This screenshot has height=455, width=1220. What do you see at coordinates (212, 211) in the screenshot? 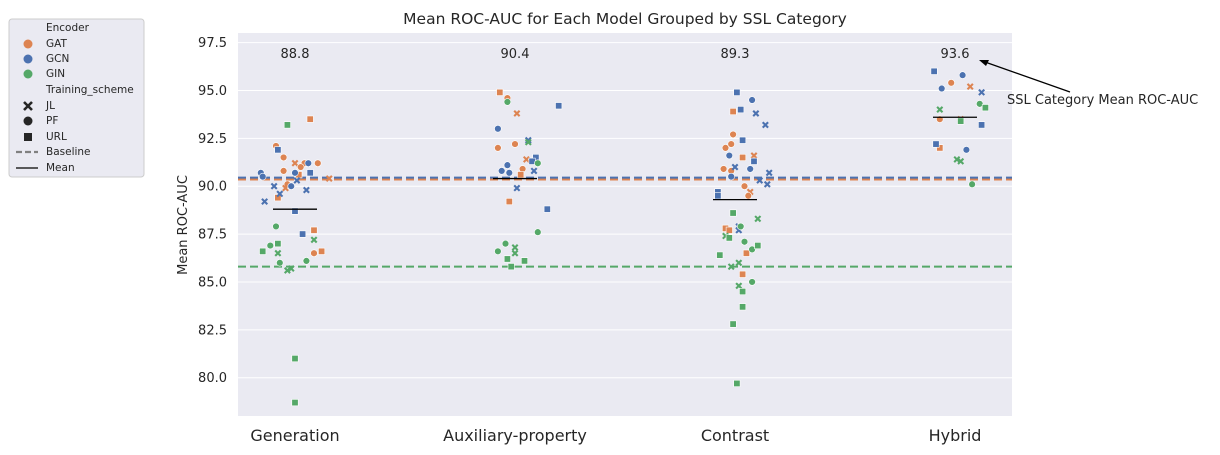
I see `y-tick-labels: 80.0 82.5 85.0 87.5 90.0 92.5 95.0 97.5` at bounding box center [212, 211].